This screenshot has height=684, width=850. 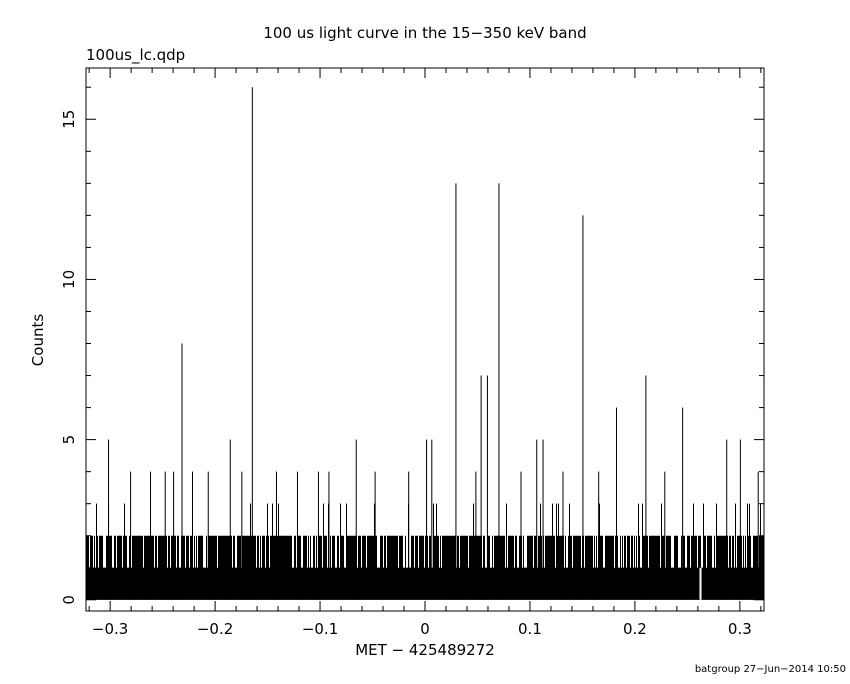 What do you see at coordinates (69, 279) in the screenshot?
I see `y-tick-label: 10` at bounding box center [69, 279].